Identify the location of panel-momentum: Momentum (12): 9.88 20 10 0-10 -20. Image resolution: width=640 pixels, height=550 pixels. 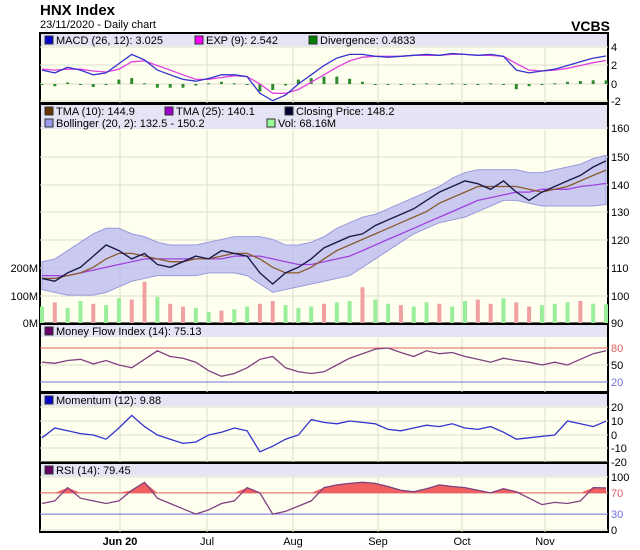
(333, 430).